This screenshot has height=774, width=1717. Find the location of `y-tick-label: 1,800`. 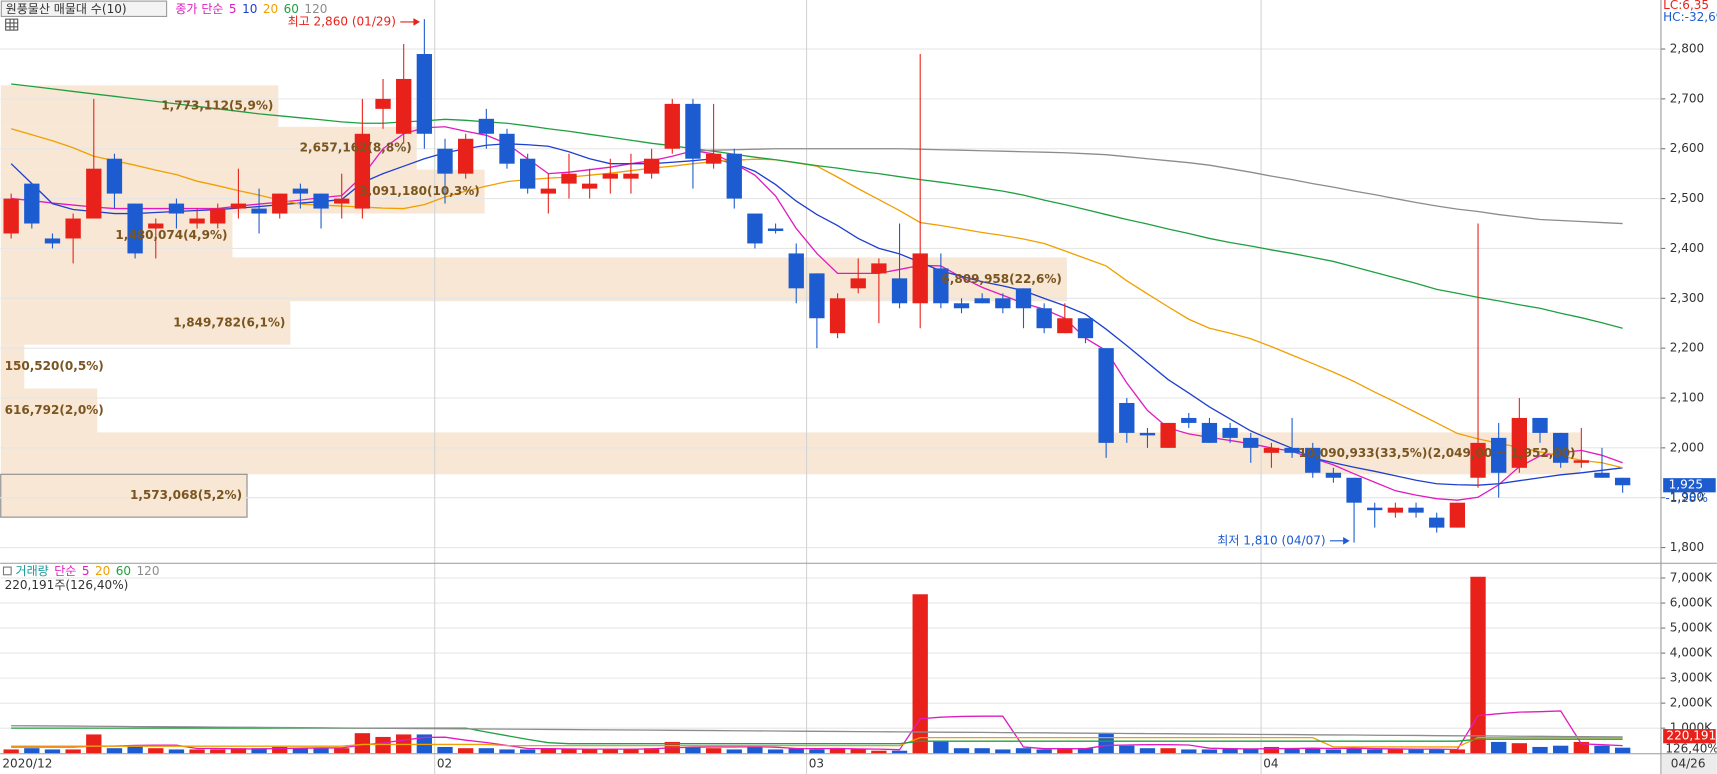

y-tick-label: 1,800 is located at coordinates (1687, 547).